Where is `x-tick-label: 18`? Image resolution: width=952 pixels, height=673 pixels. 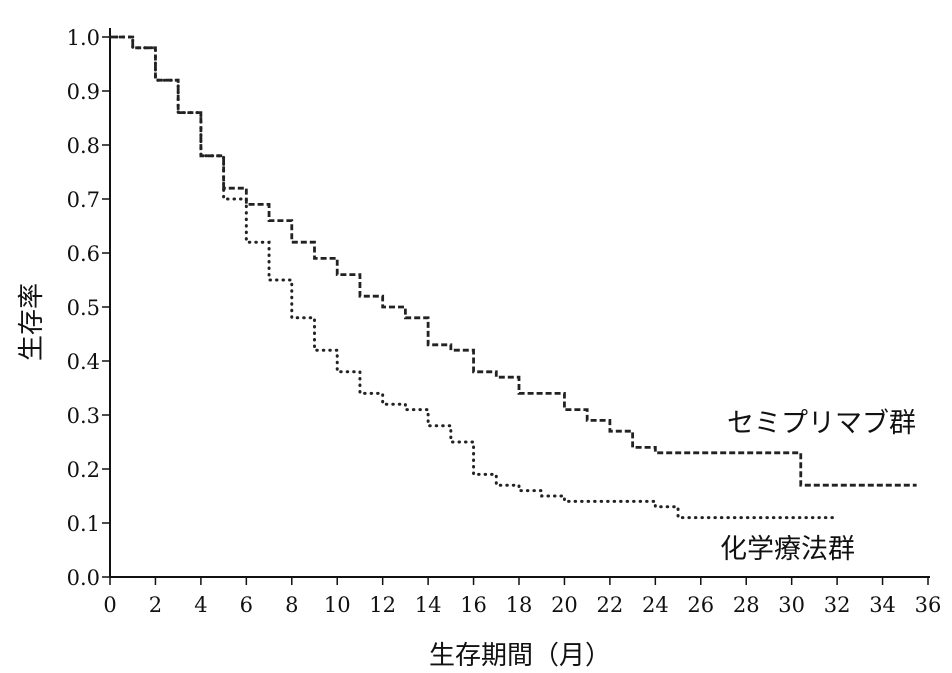
x-tick-label: 18 is located at coordinates (519, 605).